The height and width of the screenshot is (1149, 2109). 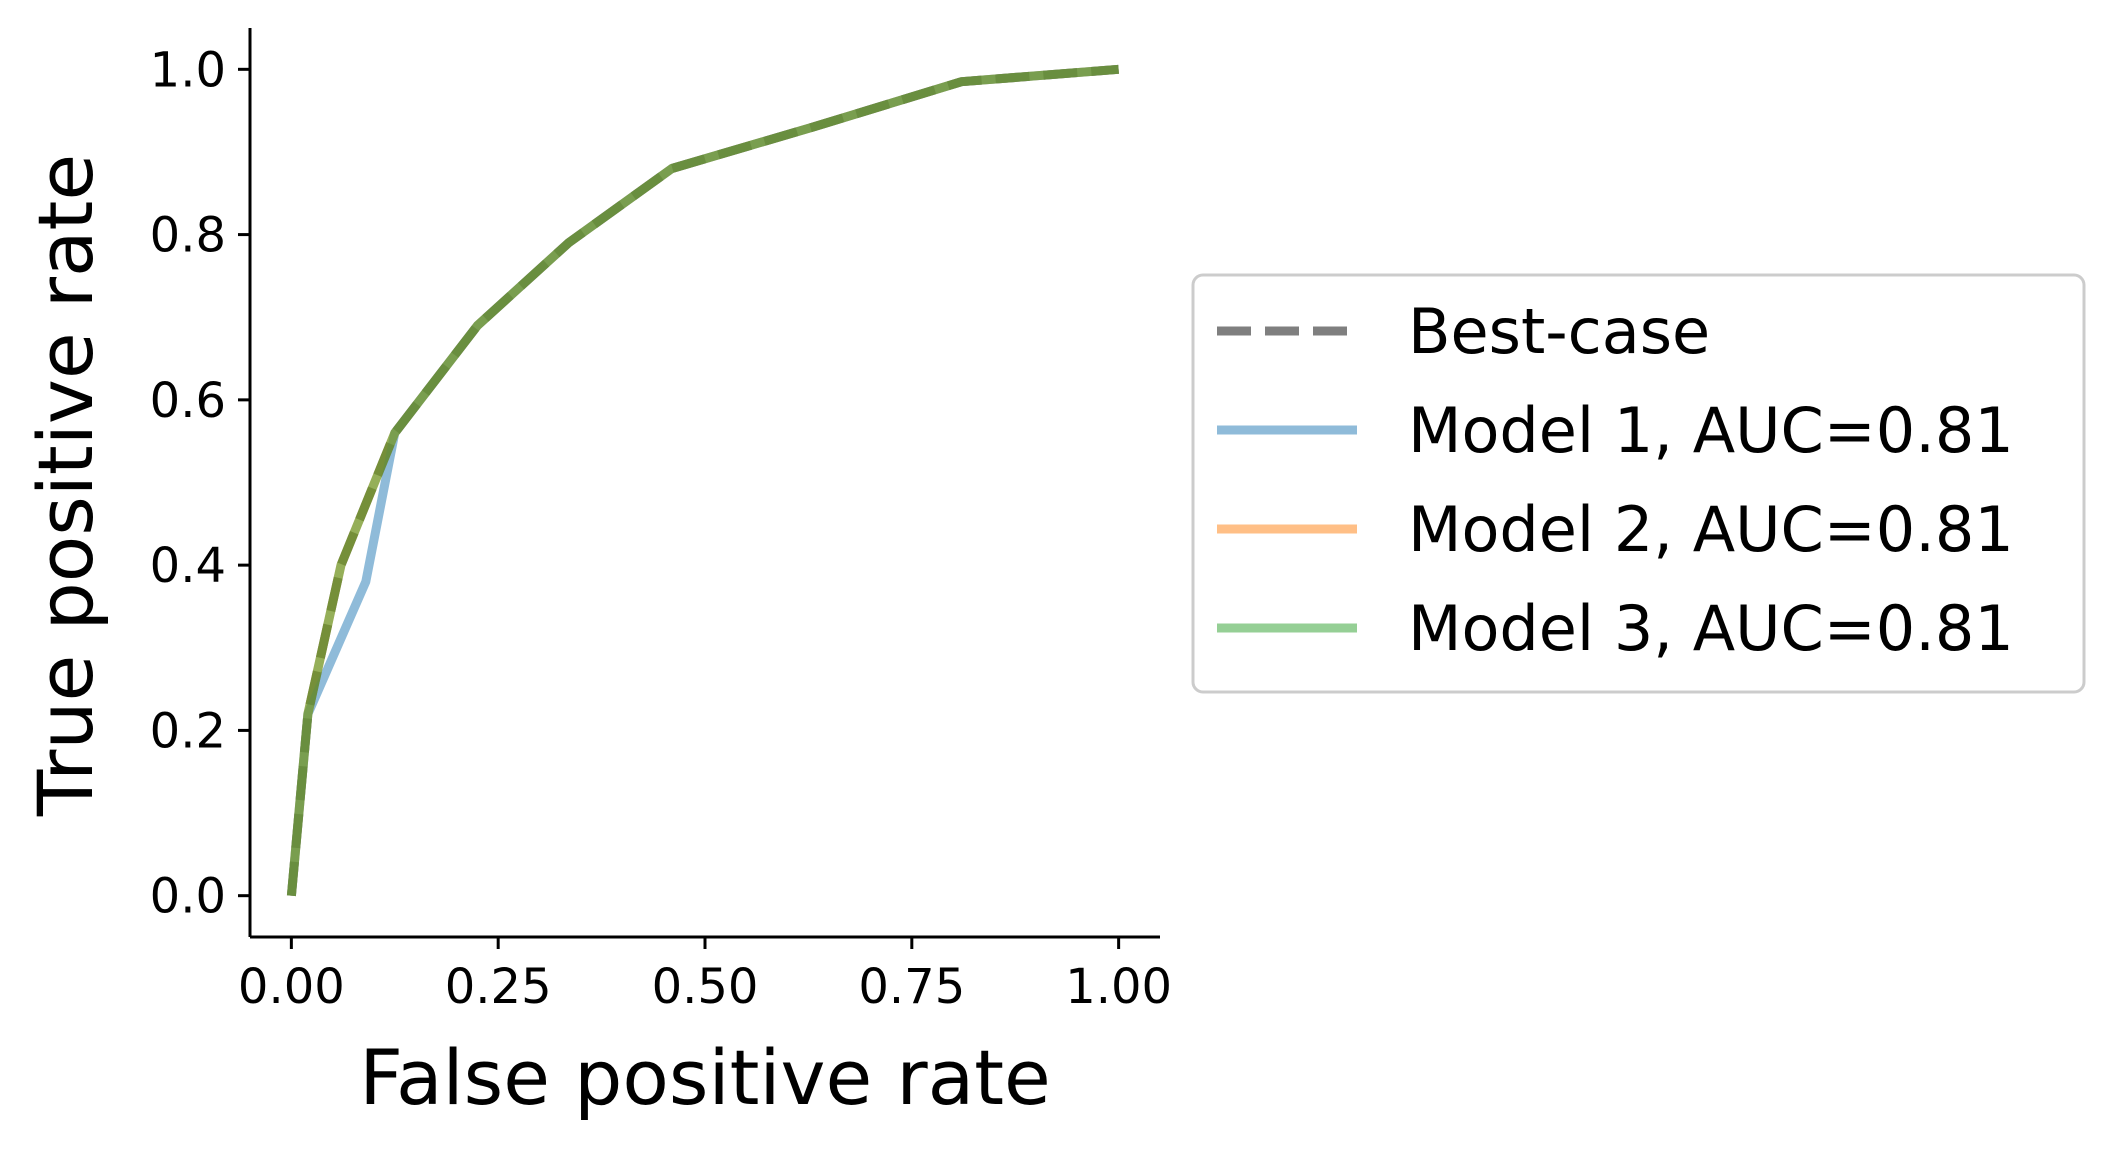 I want to click on y-tick-label: 0.2, so click(x=188, y=731).